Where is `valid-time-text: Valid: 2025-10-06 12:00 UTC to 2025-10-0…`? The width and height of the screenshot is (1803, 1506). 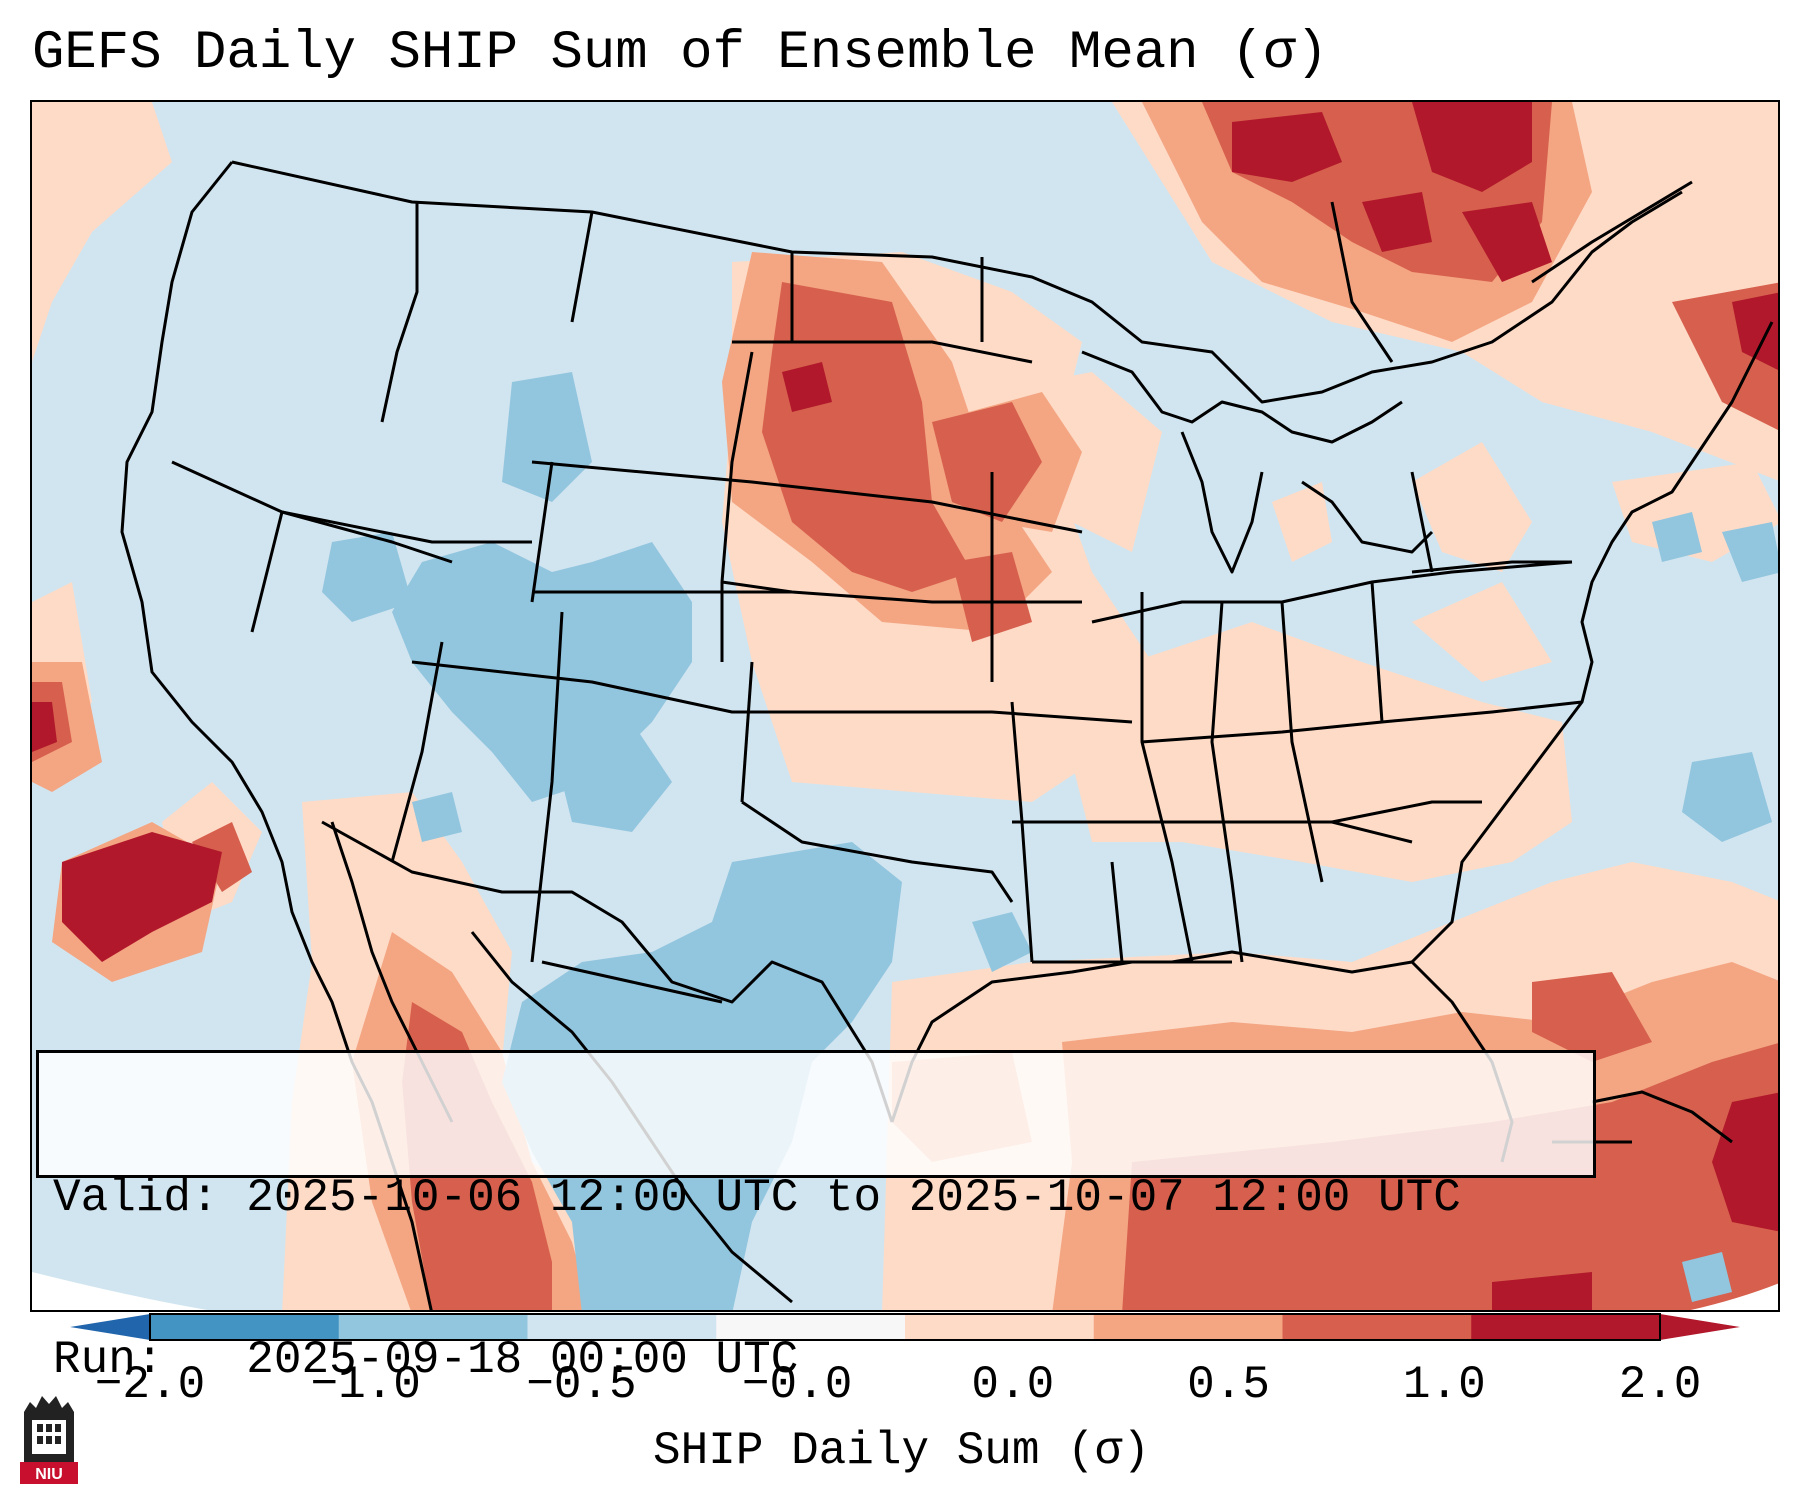 valid-time-text: Valid: 2025-10-06 12:00 UTC to 2025-10-0… is located at coordinates (757, 1198).